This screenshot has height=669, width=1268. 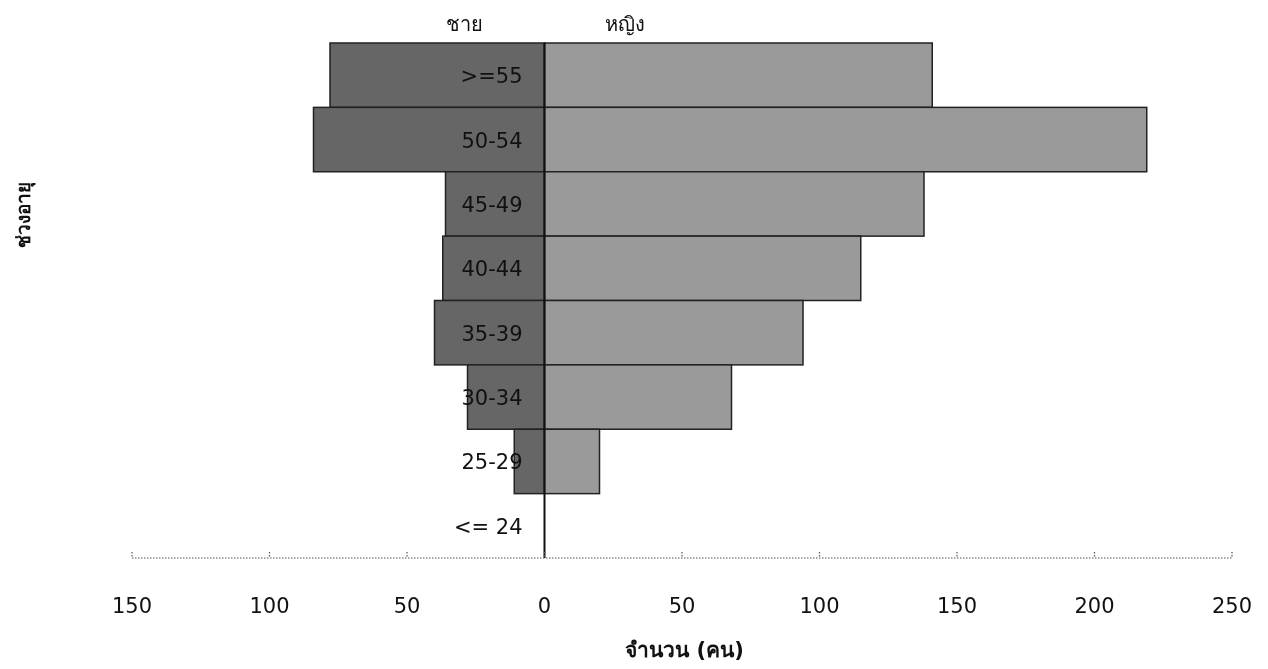 What do you see at coordinates (488, 526) in the screenshot?
I see `y-tick-label: <= 24` at bounding box center [488, 526].